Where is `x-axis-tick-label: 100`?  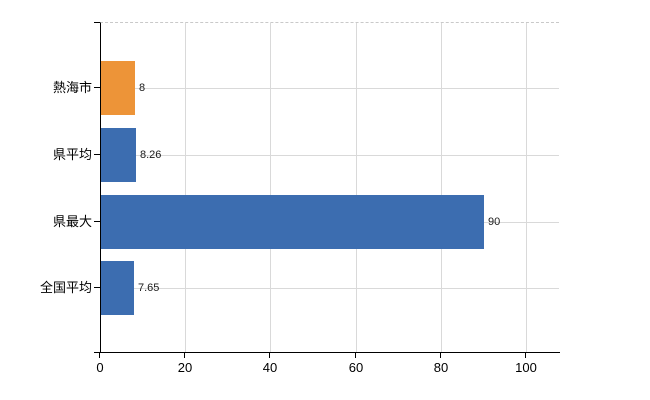
x-axis-tick-label: 100 is located at coordinates (526, 367).